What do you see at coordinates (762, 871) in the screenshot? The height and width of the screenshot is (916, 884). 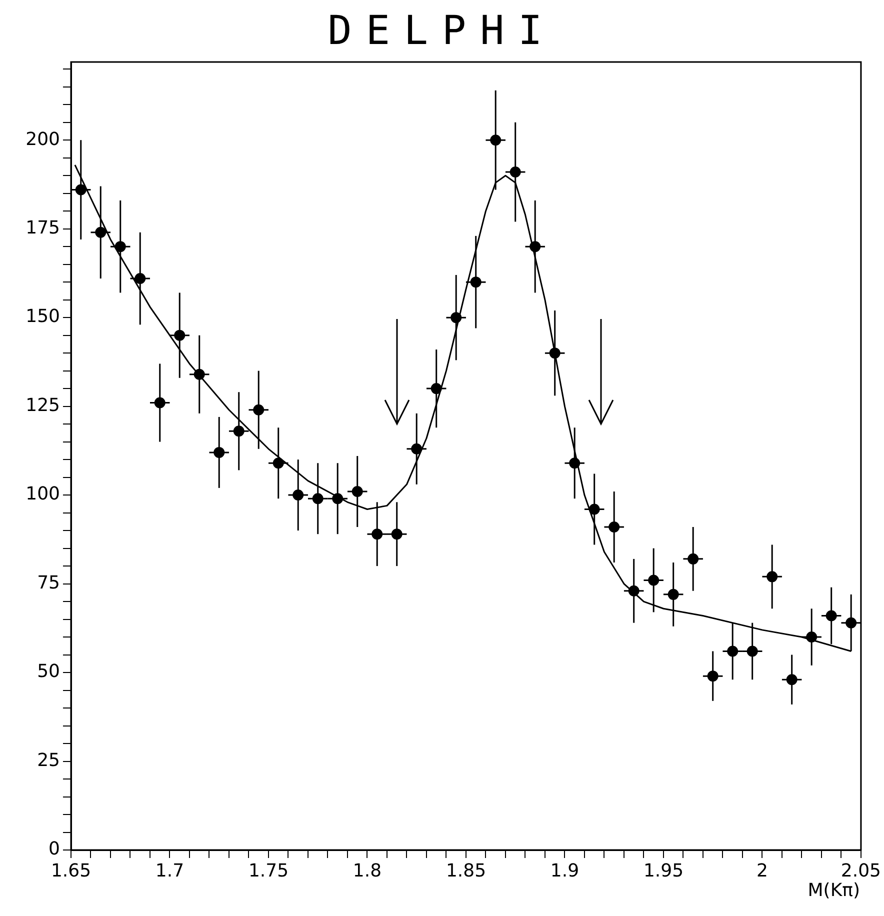 I see `x-tick-label: 2` at bounding box center [762, 871].